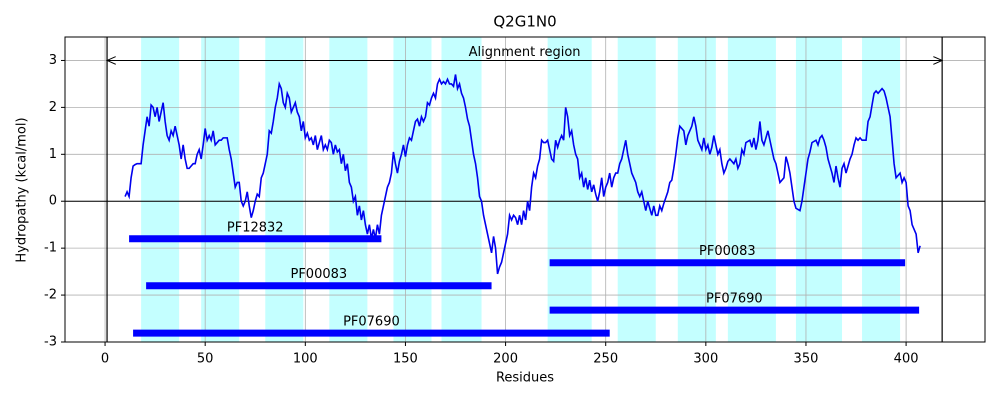 Image resolution: width=1000 pixels, height=400 pixels. What do you see at coordinates (53, 107) in the screenshot?
I see `y-tick-label: 2` at bounding box center [53, 107].